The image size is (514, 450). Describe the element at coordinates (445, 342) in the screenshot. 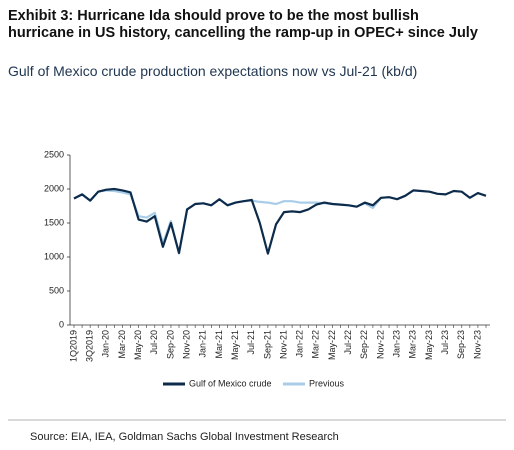

I see `x-tick-label: Jul-23` at that location.